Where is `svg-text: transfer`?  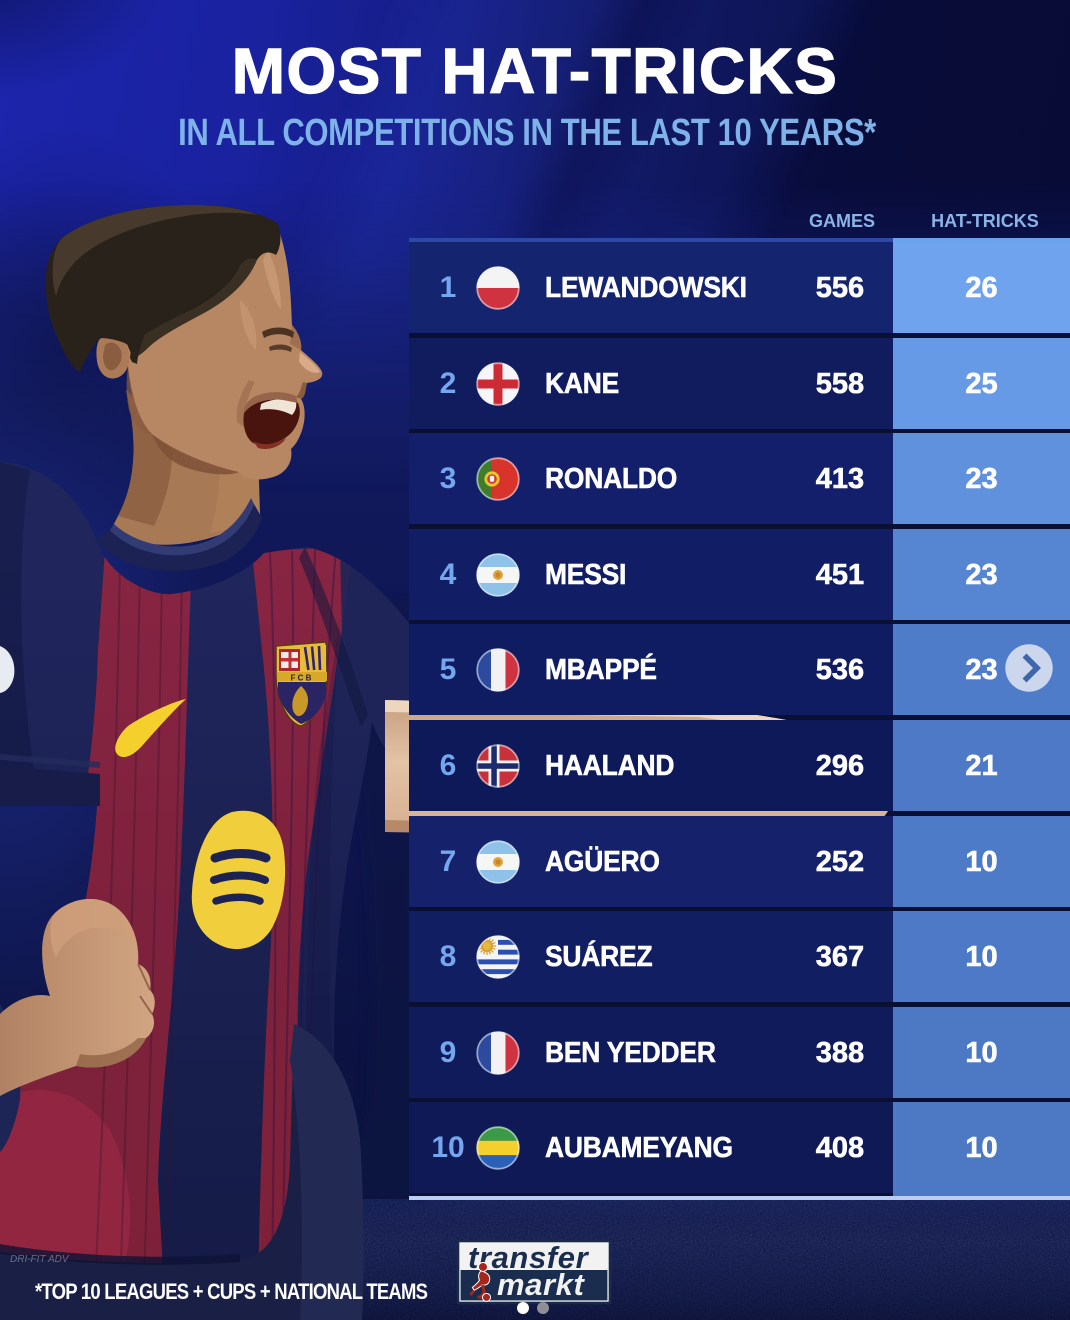 svg-text: transfer is located at coordinates (529, 1257).